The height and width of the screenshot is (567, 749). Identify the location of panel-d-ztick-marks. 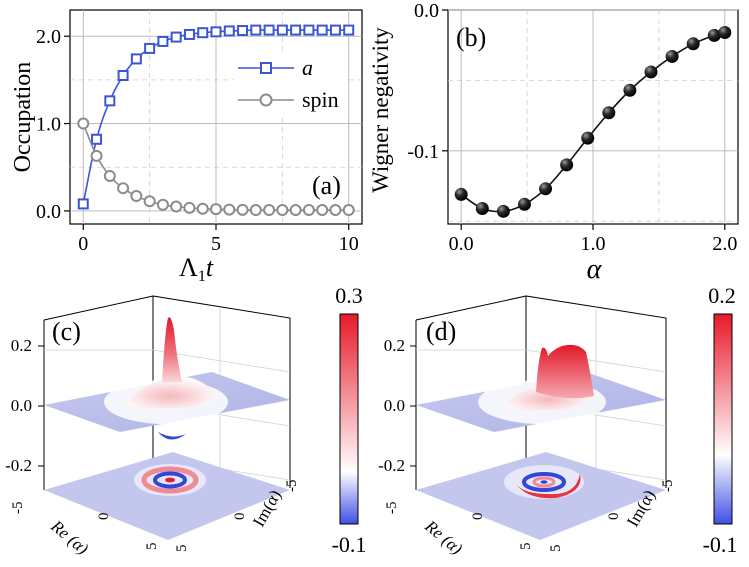
(413, 406).